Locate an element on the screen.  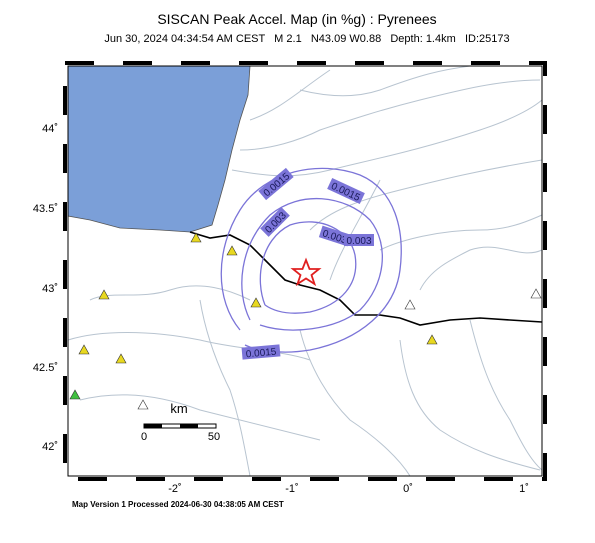
lon-label: 1˚ is located at coordinates (524, 489).